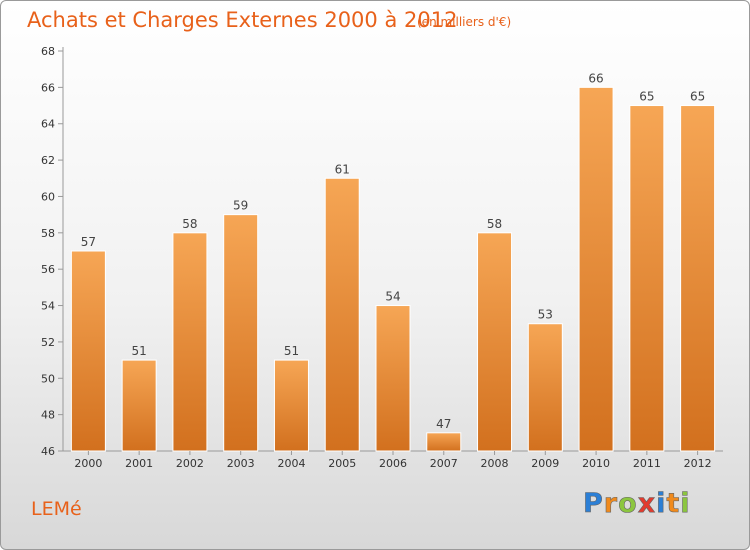  Describe the element at coordinates (595, 78) in the screenshot. I see `bar-value-label: 66` at that location.